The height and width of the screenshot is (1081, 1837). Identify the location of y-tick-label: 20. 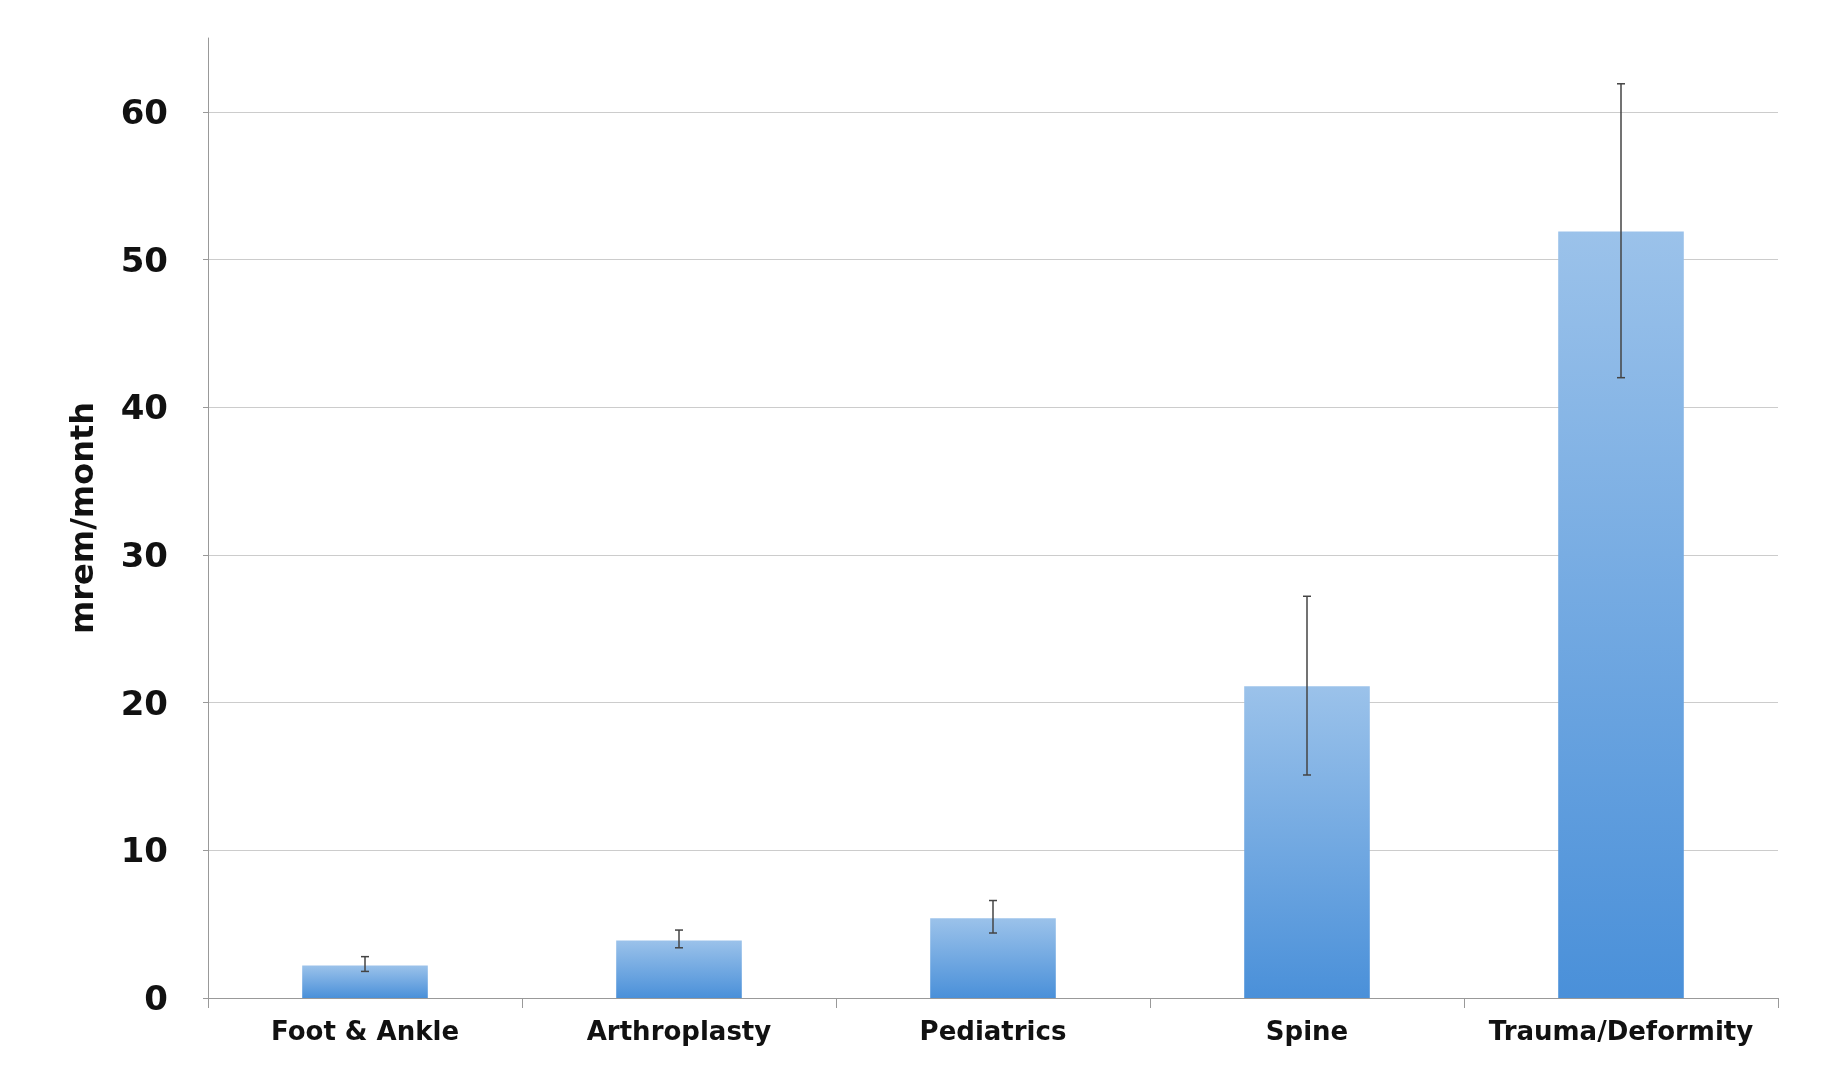
(144, 702).